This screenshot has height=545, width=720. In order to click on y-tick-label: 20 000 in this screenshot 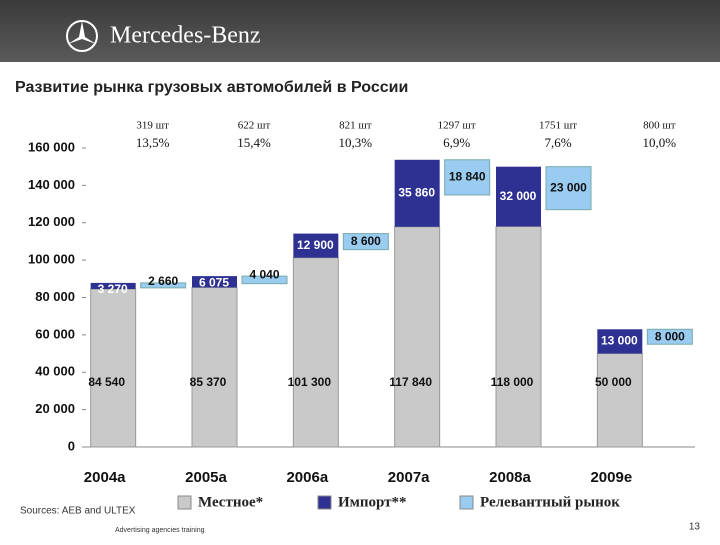, I will do `click(55, 408)`.